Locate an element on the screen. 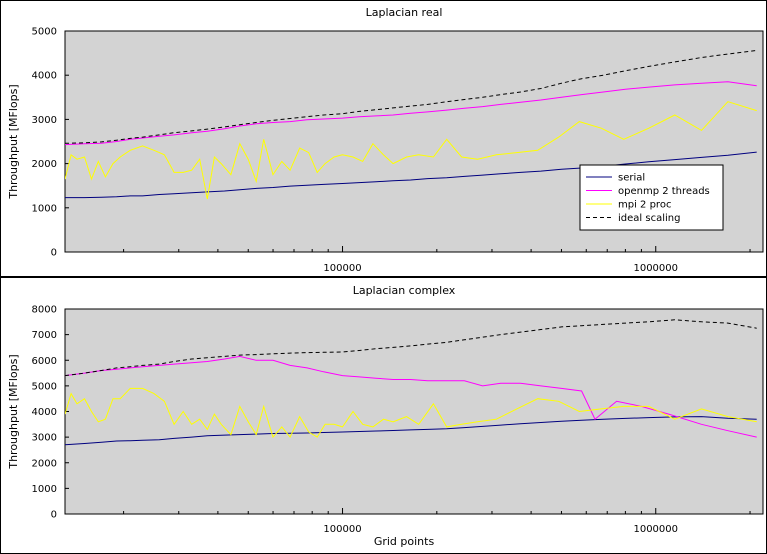  y-tick-label: 8000 is located at coordinates (44, 310).